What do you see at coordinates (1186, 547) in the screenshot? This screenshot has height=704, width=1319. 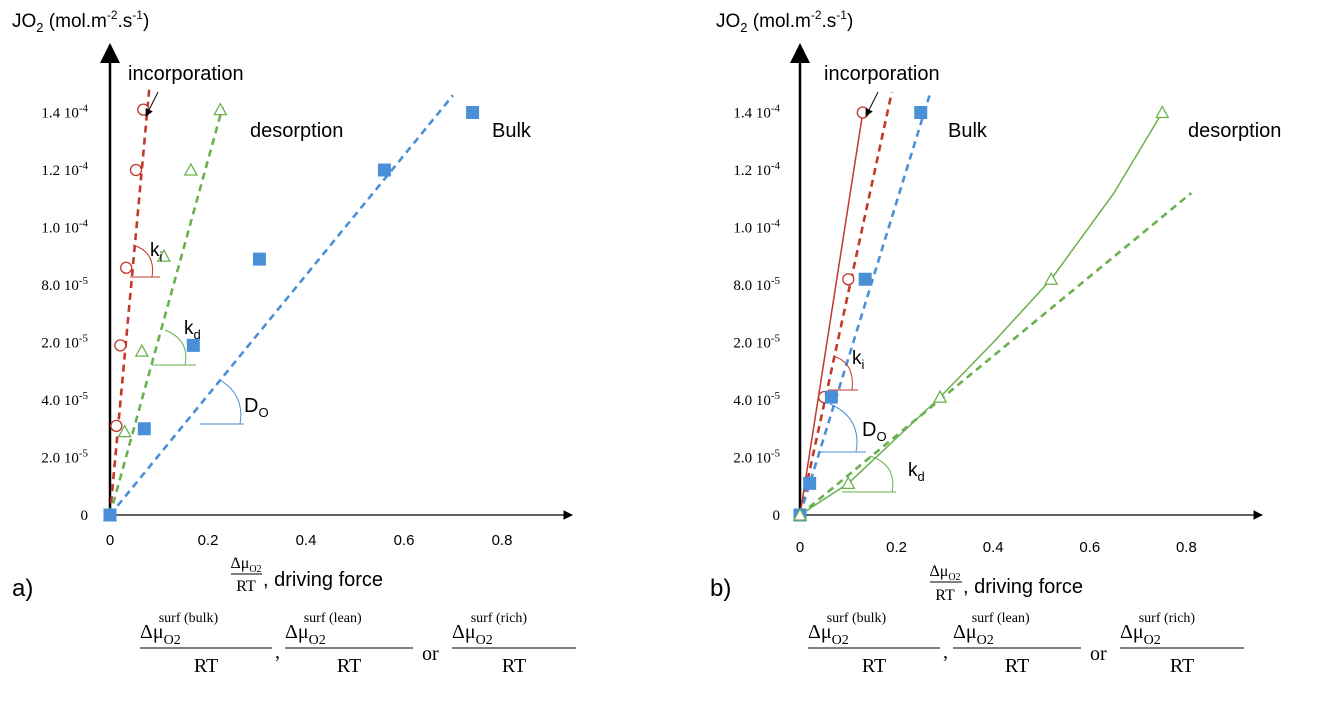 I see `x-tick-label: 0.8` at bounding box center [1186, 547].